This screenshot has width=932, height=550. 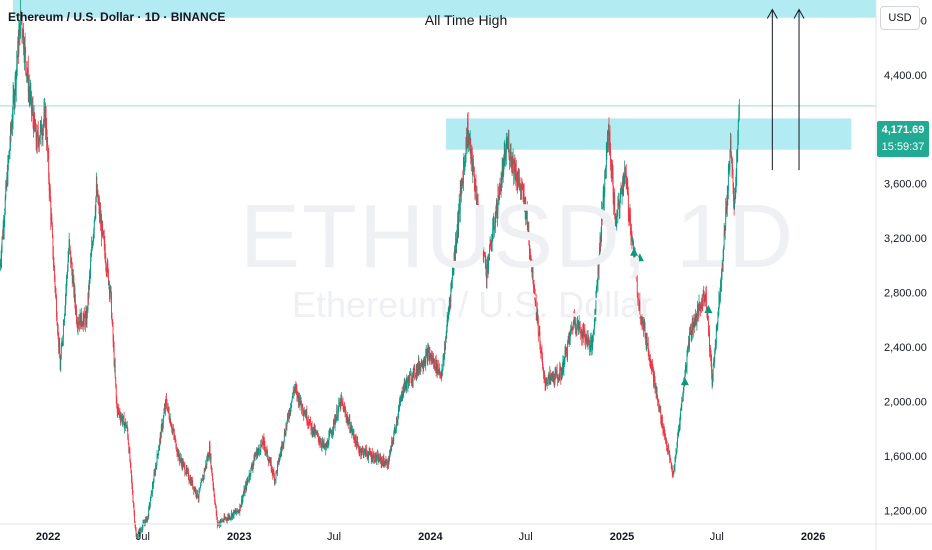 What do you see at coordinates (900, 18) in the screenshot?
I see `currency-button: USD` at bounding box center [900, 18].